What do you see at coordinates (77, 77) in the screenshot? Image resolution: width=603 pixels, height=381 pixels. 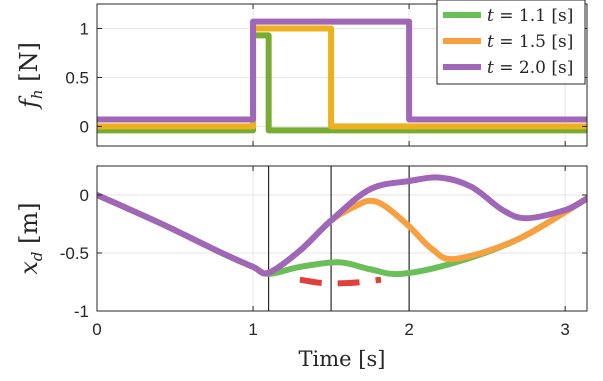 I see `y-tick-label: 0.5` at bounding box center [77, 77].